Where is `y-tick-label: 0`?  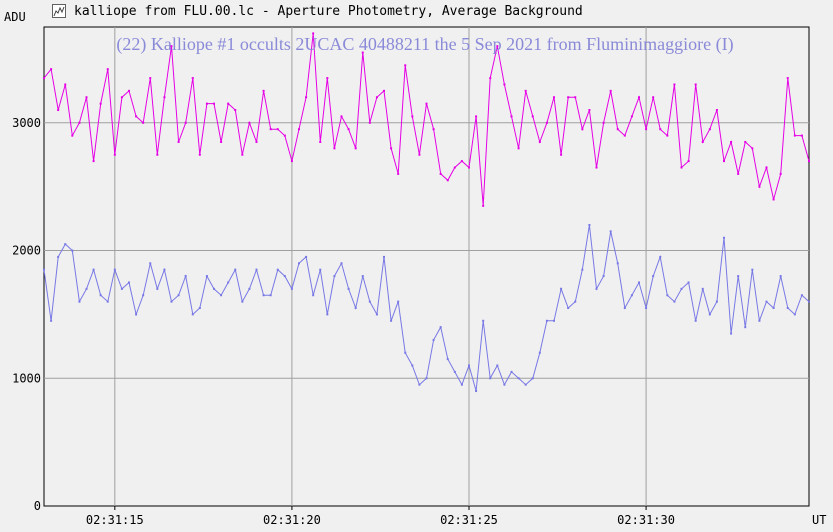
y-tick-label: 0 is located at coordinates (37, 506).